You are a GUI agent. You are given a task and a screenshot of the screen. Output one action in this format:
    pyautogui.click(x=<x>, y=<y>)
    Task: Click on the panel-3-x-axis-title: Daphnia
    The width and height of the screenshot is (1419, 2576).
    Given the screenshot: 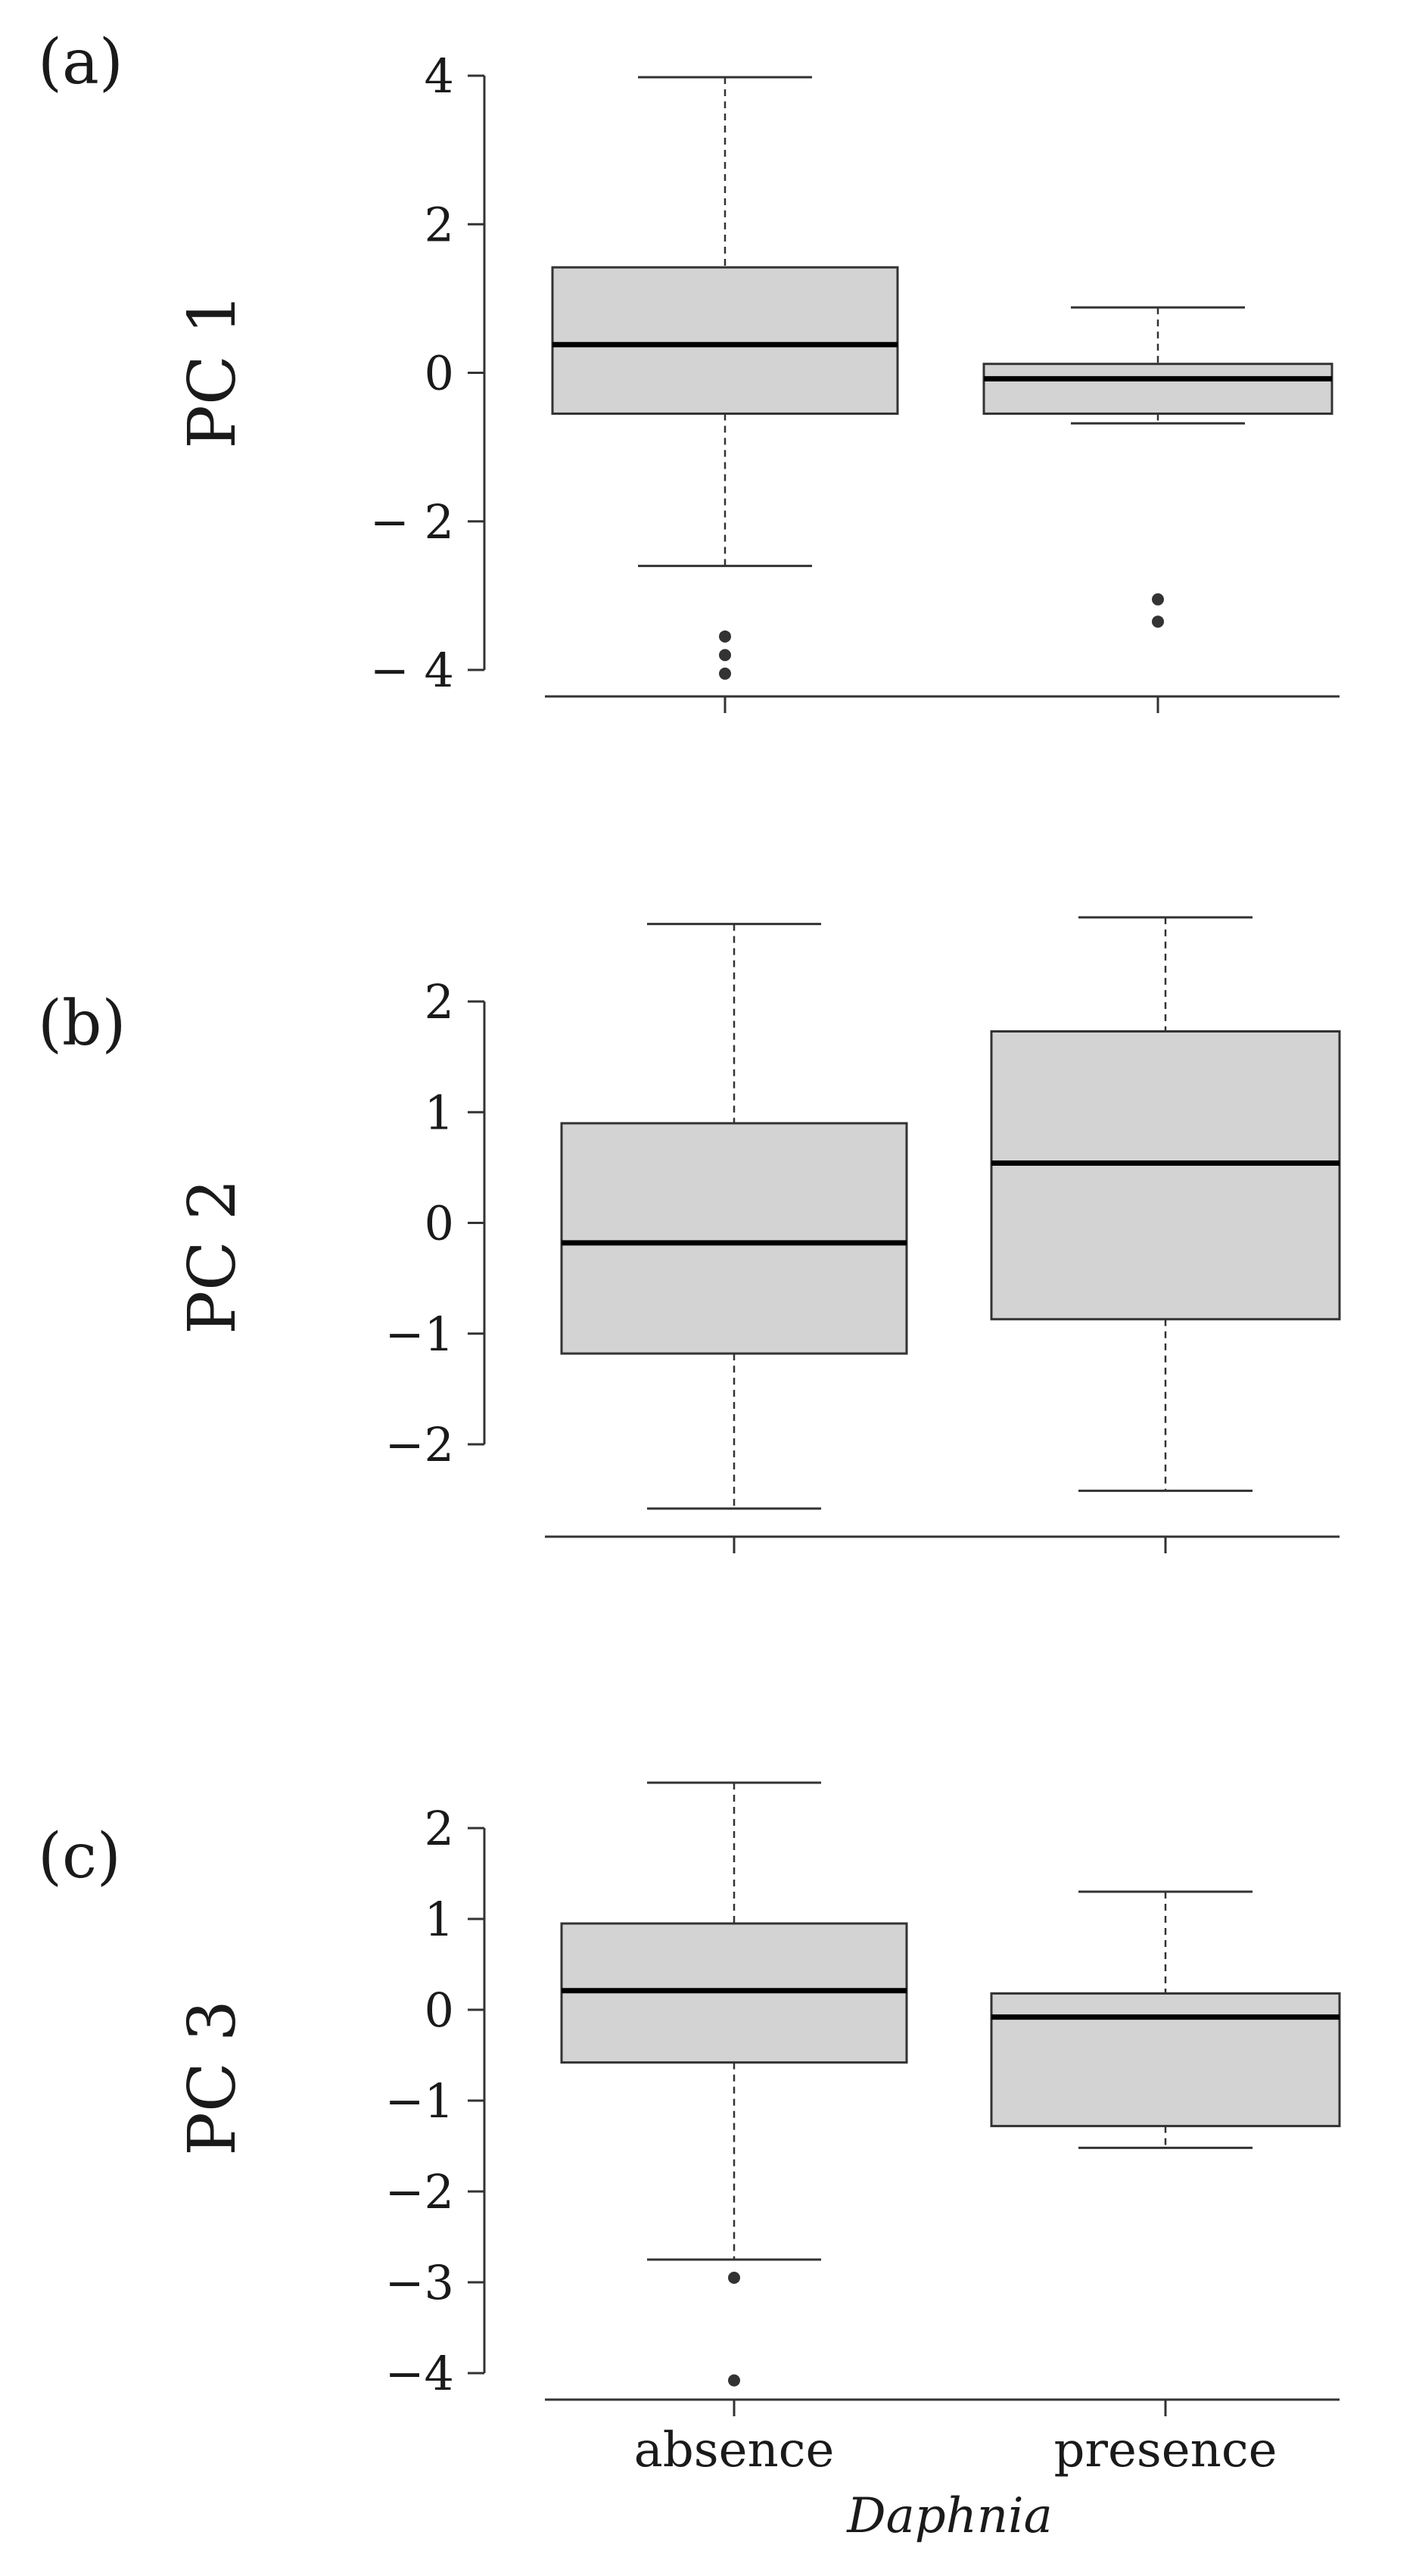 What is the action you would take?
    pyautogui.click(x=949, y=2516)
    